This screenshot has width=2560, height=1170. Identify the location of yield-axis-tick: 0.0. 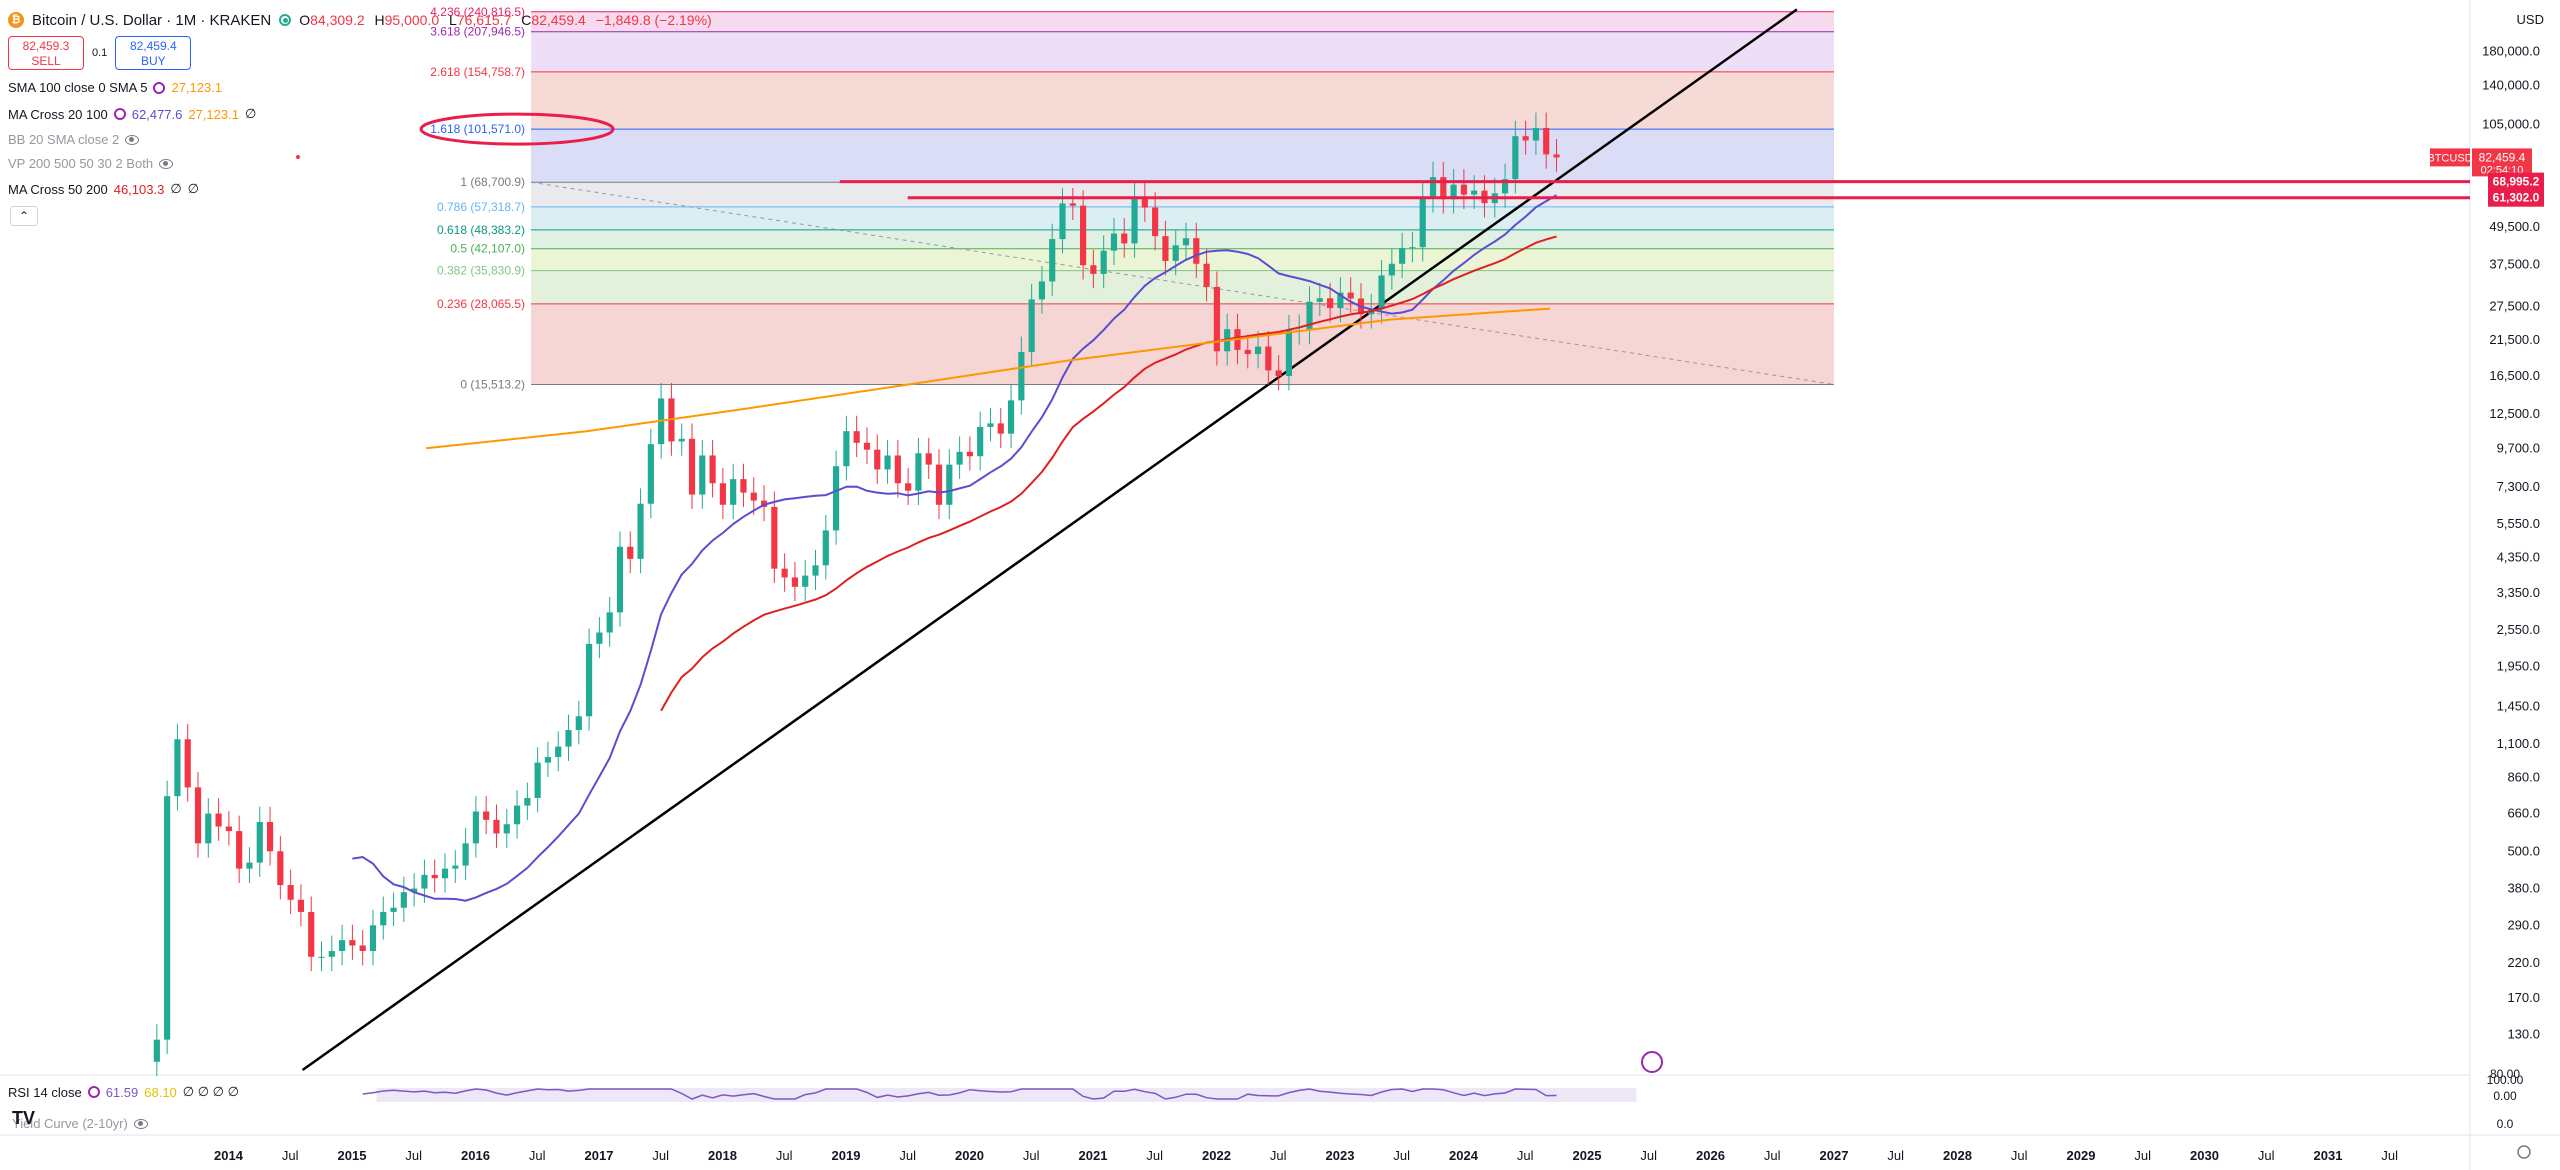
(2505, 1124).